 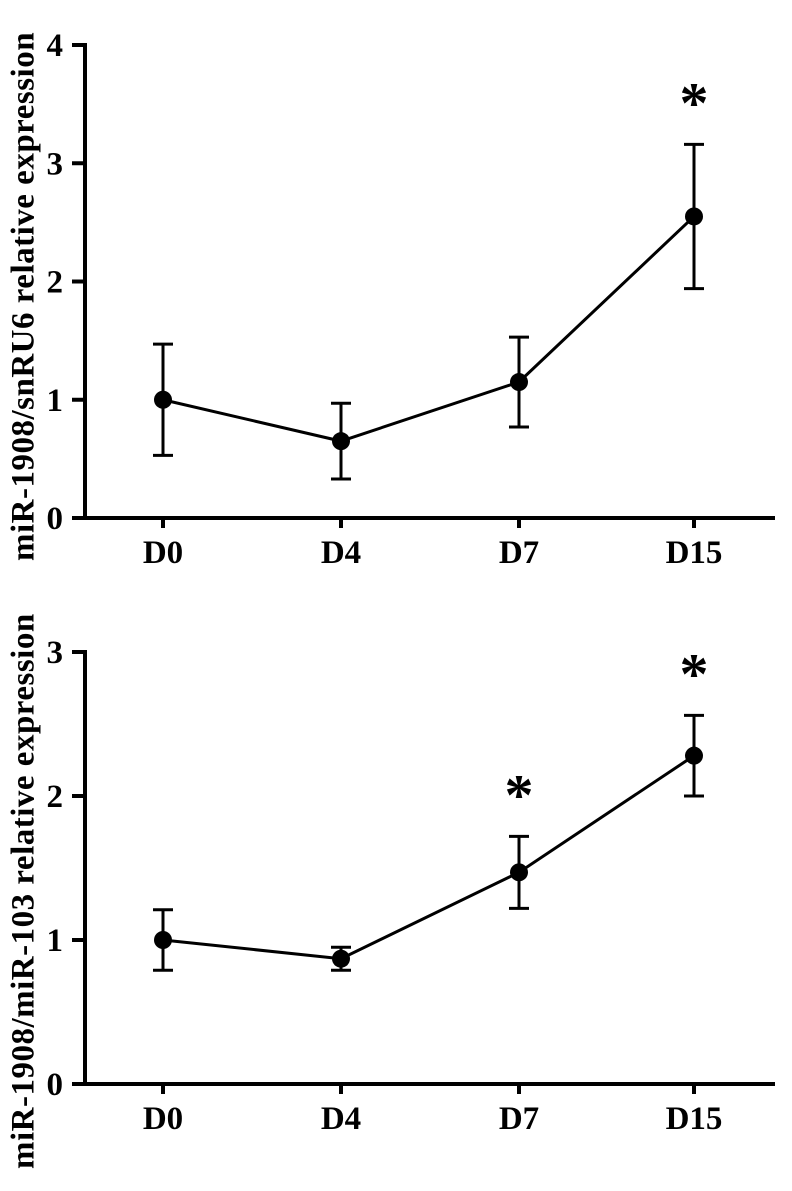 What do you see at coordinates (23, 891) in the screenshot?
I see `y-axis-label-bottom: miR-1908/miR-103 relative expression` at bounding box center [23, 891].